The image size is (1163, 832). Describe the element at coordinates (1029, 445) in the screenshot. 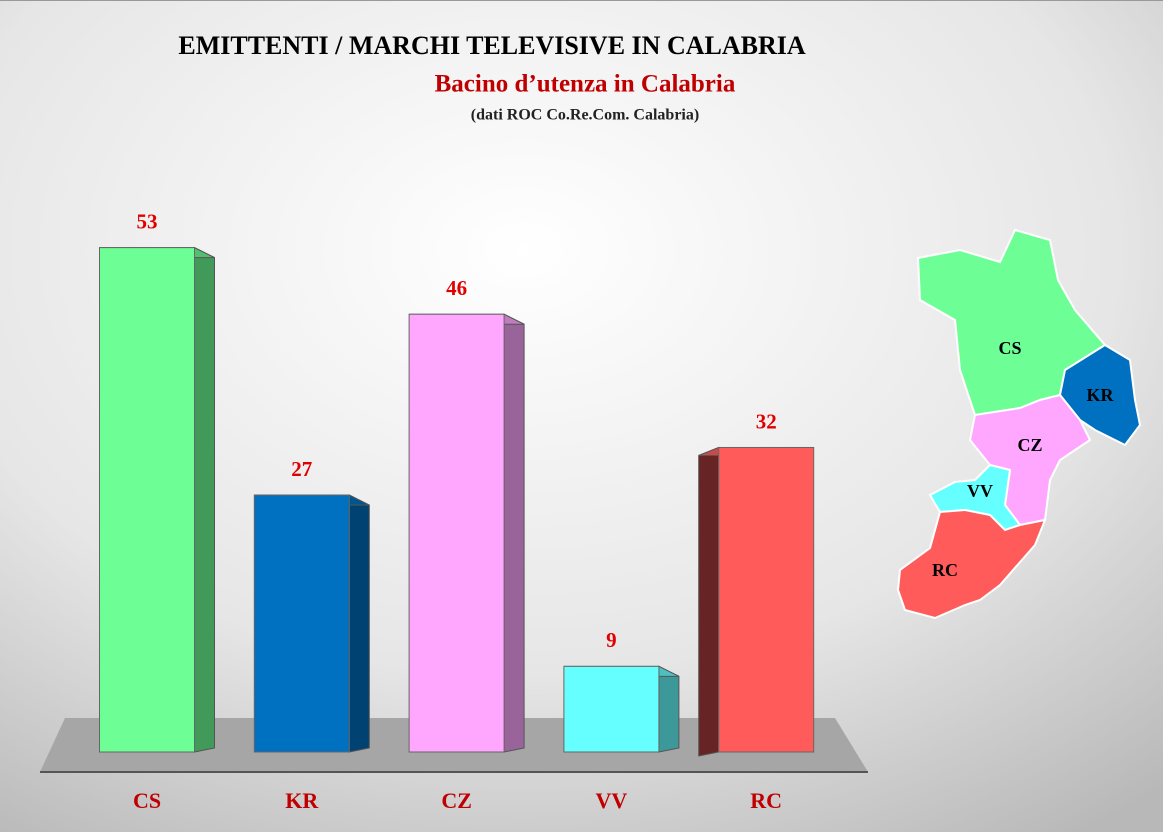

I see `map-label: CZ` at that location.